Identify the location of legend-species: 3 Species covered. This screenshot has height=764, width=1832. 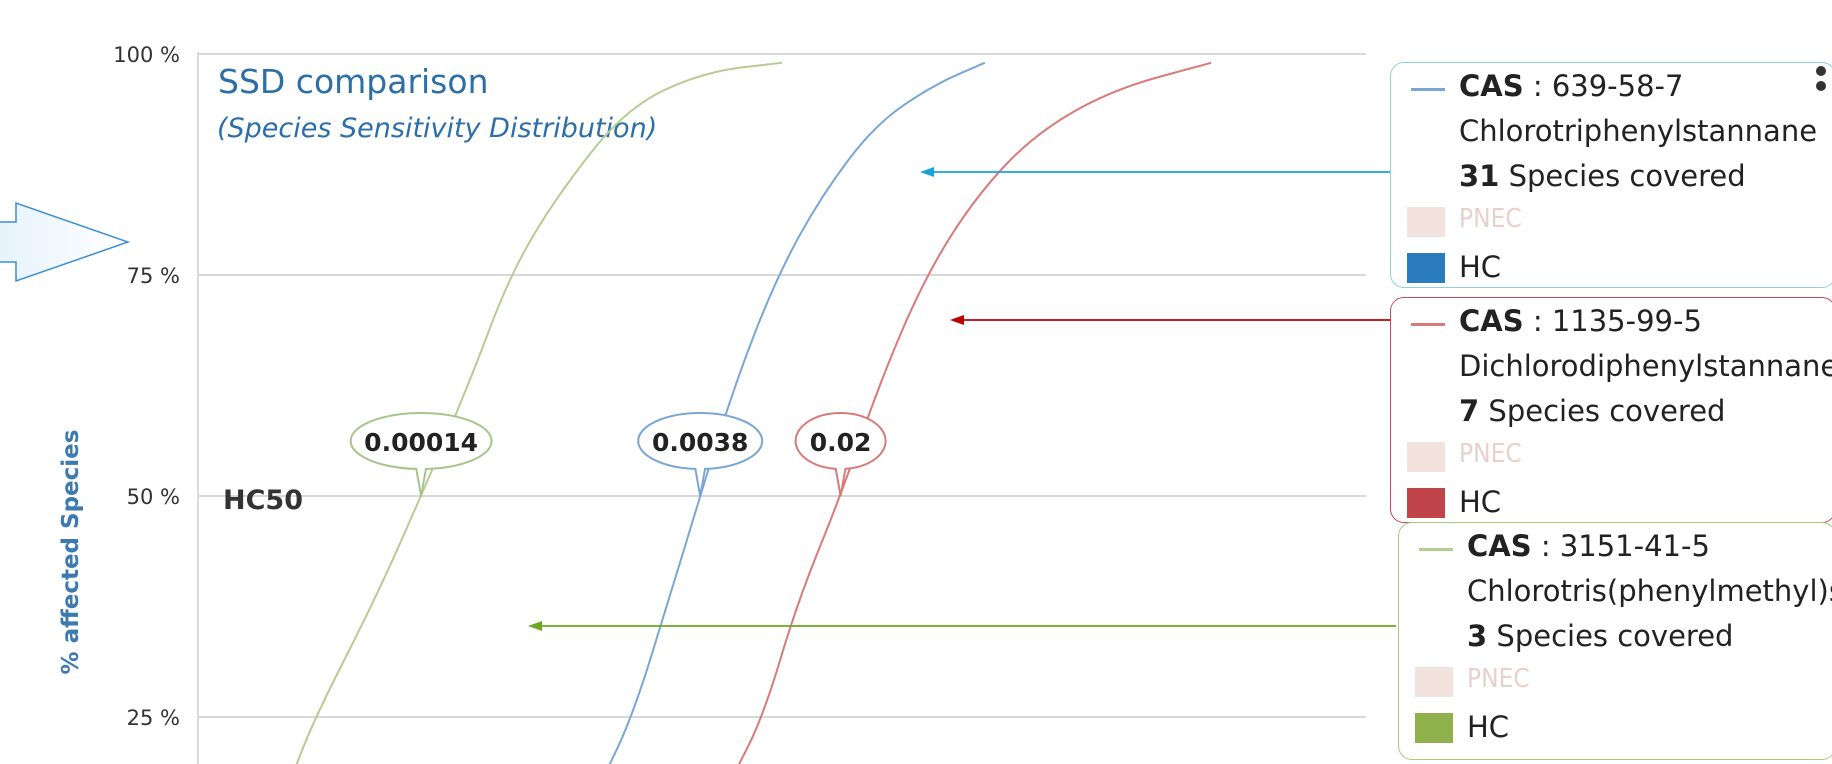
(1600, 636).